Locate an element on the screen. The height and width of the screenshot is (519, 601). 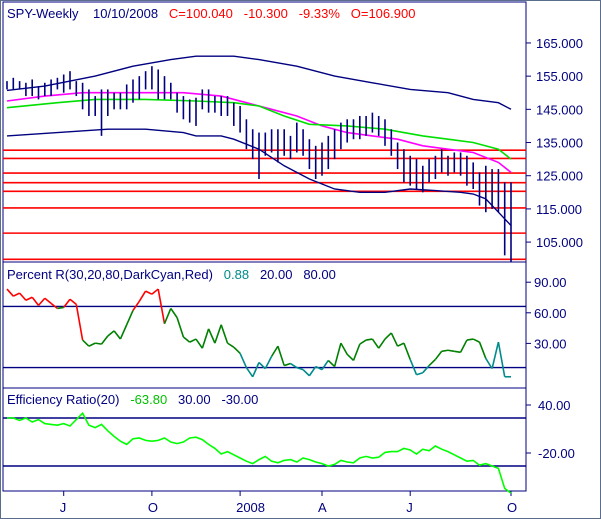
ma-long-line is located at coordinates (259, 82).